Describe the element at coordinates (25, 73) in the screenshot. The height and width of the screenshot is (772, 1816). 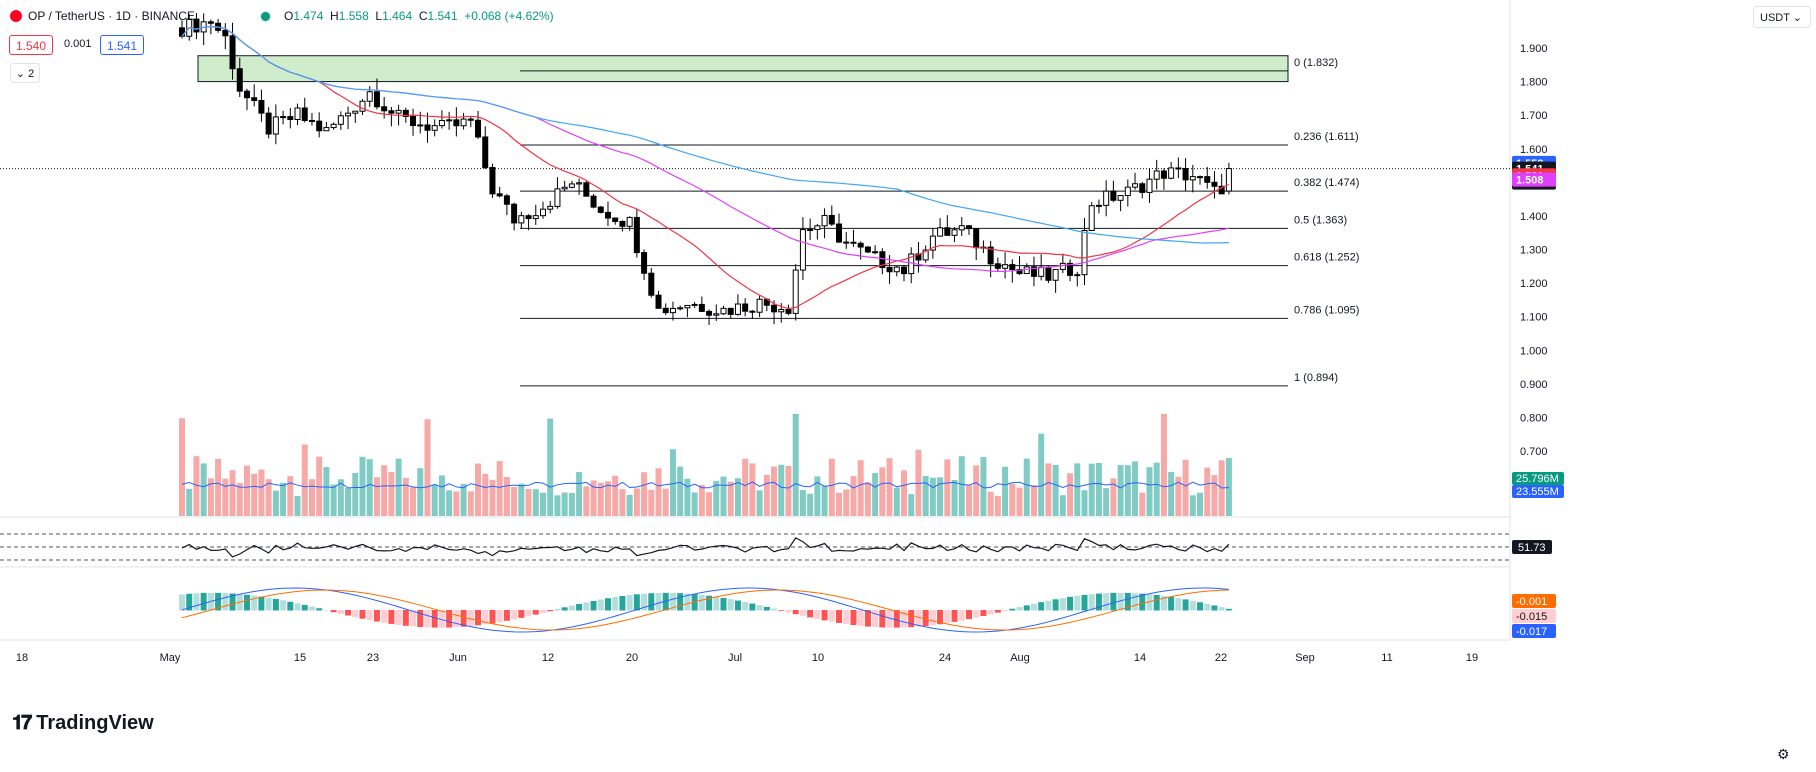
I see `indicators-collapse-button: ⌄ 2` at that location.